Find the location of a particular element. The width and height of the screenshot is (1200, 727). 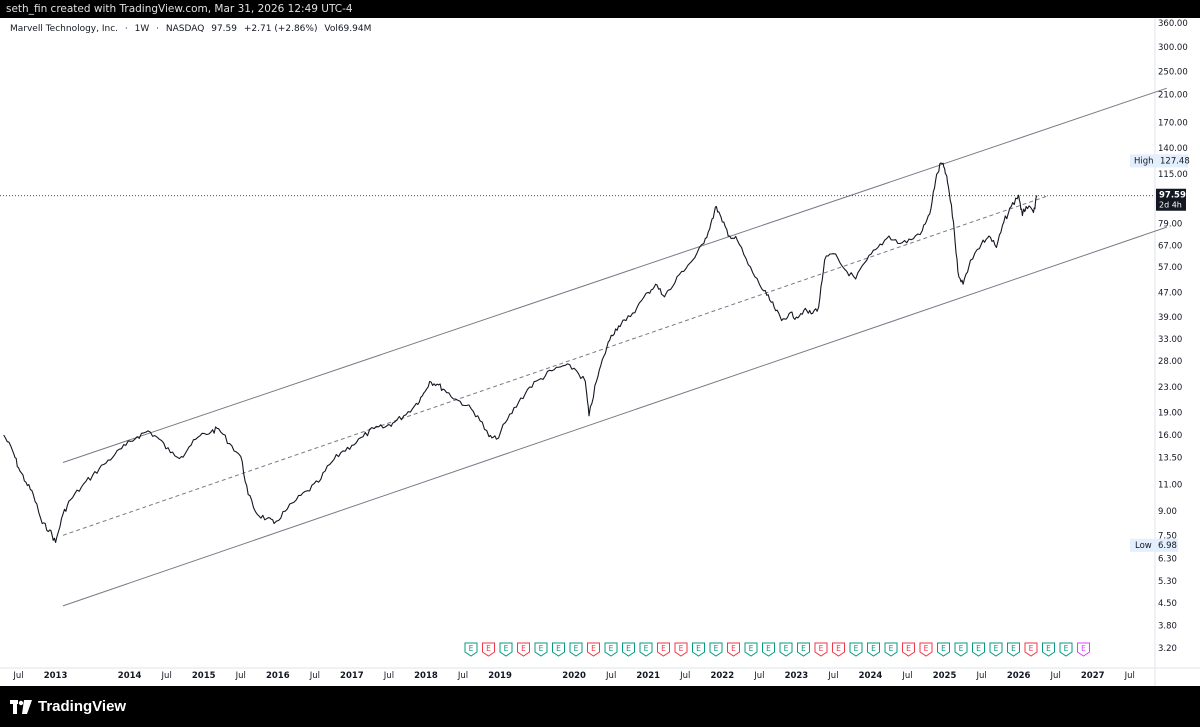

y-tick-label: 23.00 is located at coordinates (1170, 388).